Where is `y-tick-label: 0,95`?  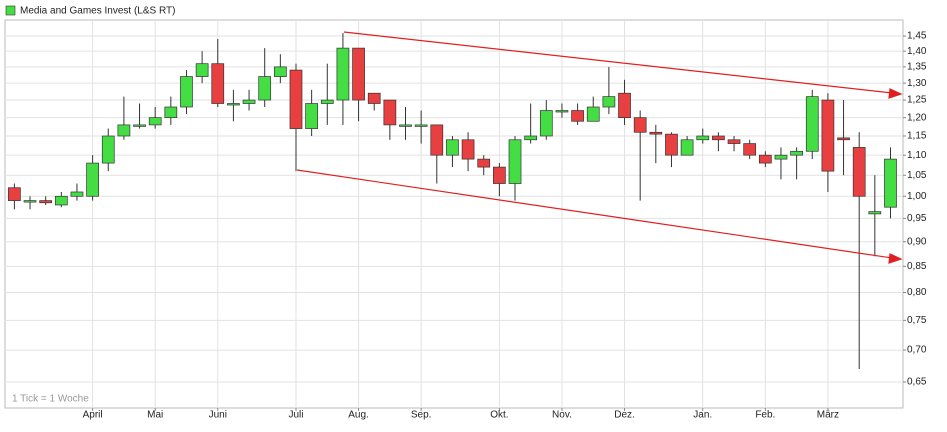
y-tick-label: 0,95 is located at coordinates (917, 218).